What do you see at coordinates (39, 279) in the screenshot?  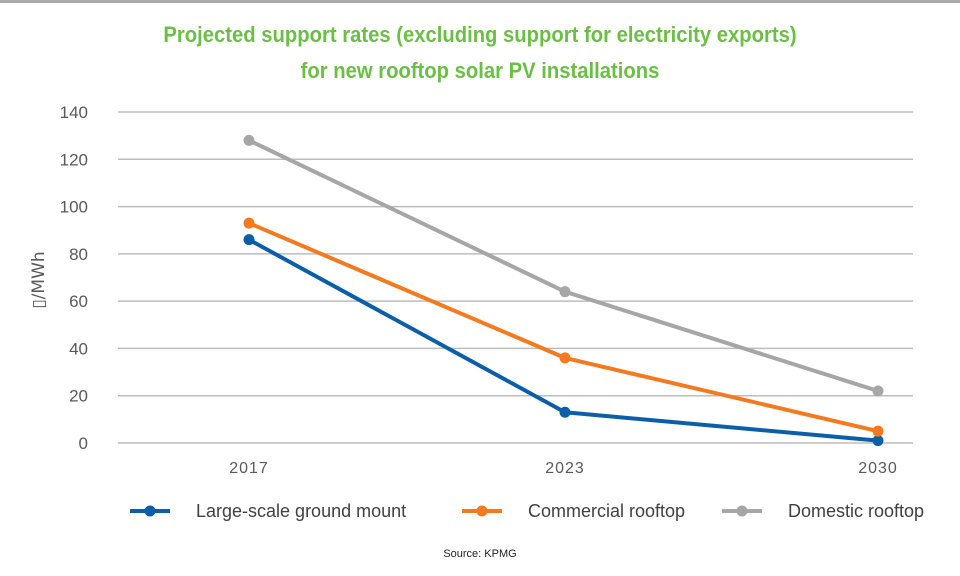 I see `y-axis-label: ▯/MWh` at bounding box center [39, 279].